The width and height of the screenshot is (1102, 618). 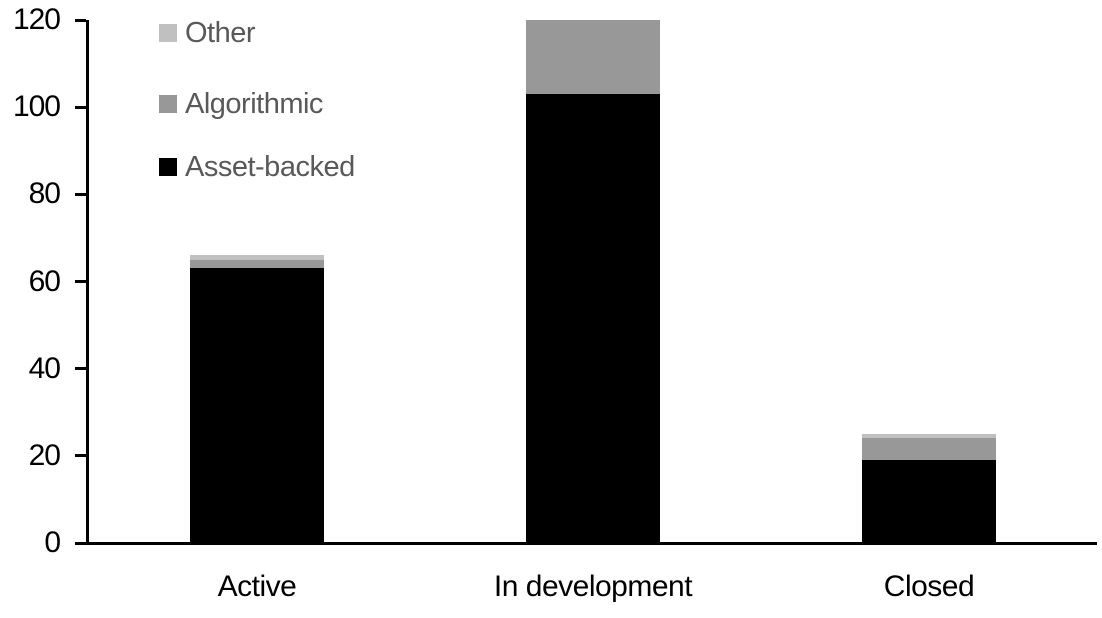 I want to click on legend-label: Asset-backed, so click(x=270, y=167).